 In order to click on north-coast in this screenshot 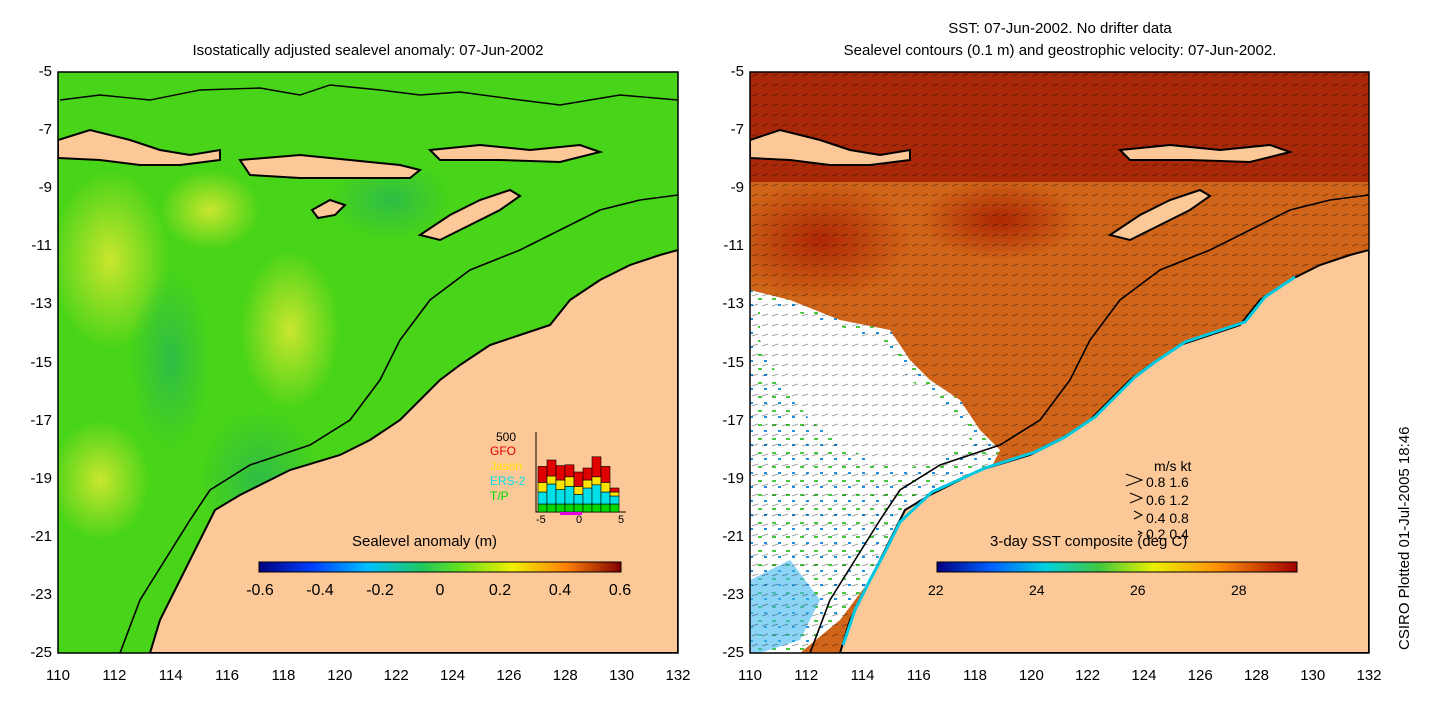, I will do `click(368, 95)`.